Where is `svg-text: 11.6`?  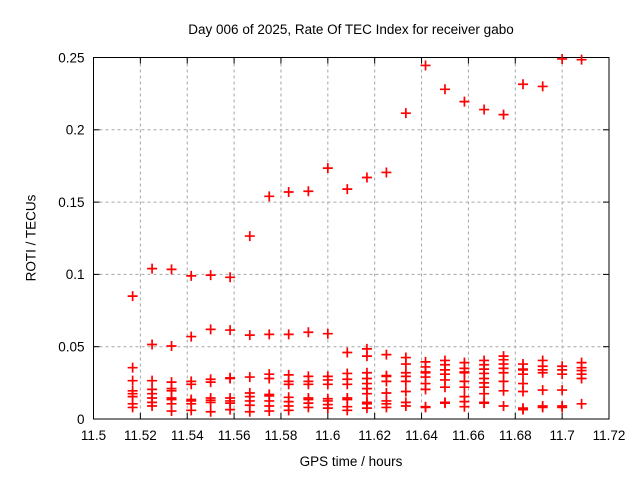
svg-text: 11.6 is located at coordinates (327, 435).